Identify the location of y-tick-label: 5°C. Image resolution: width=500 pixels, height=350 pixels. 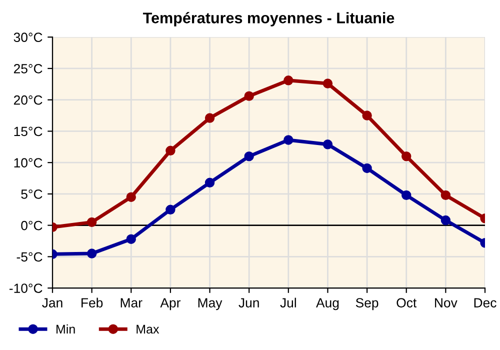
(31, 194).